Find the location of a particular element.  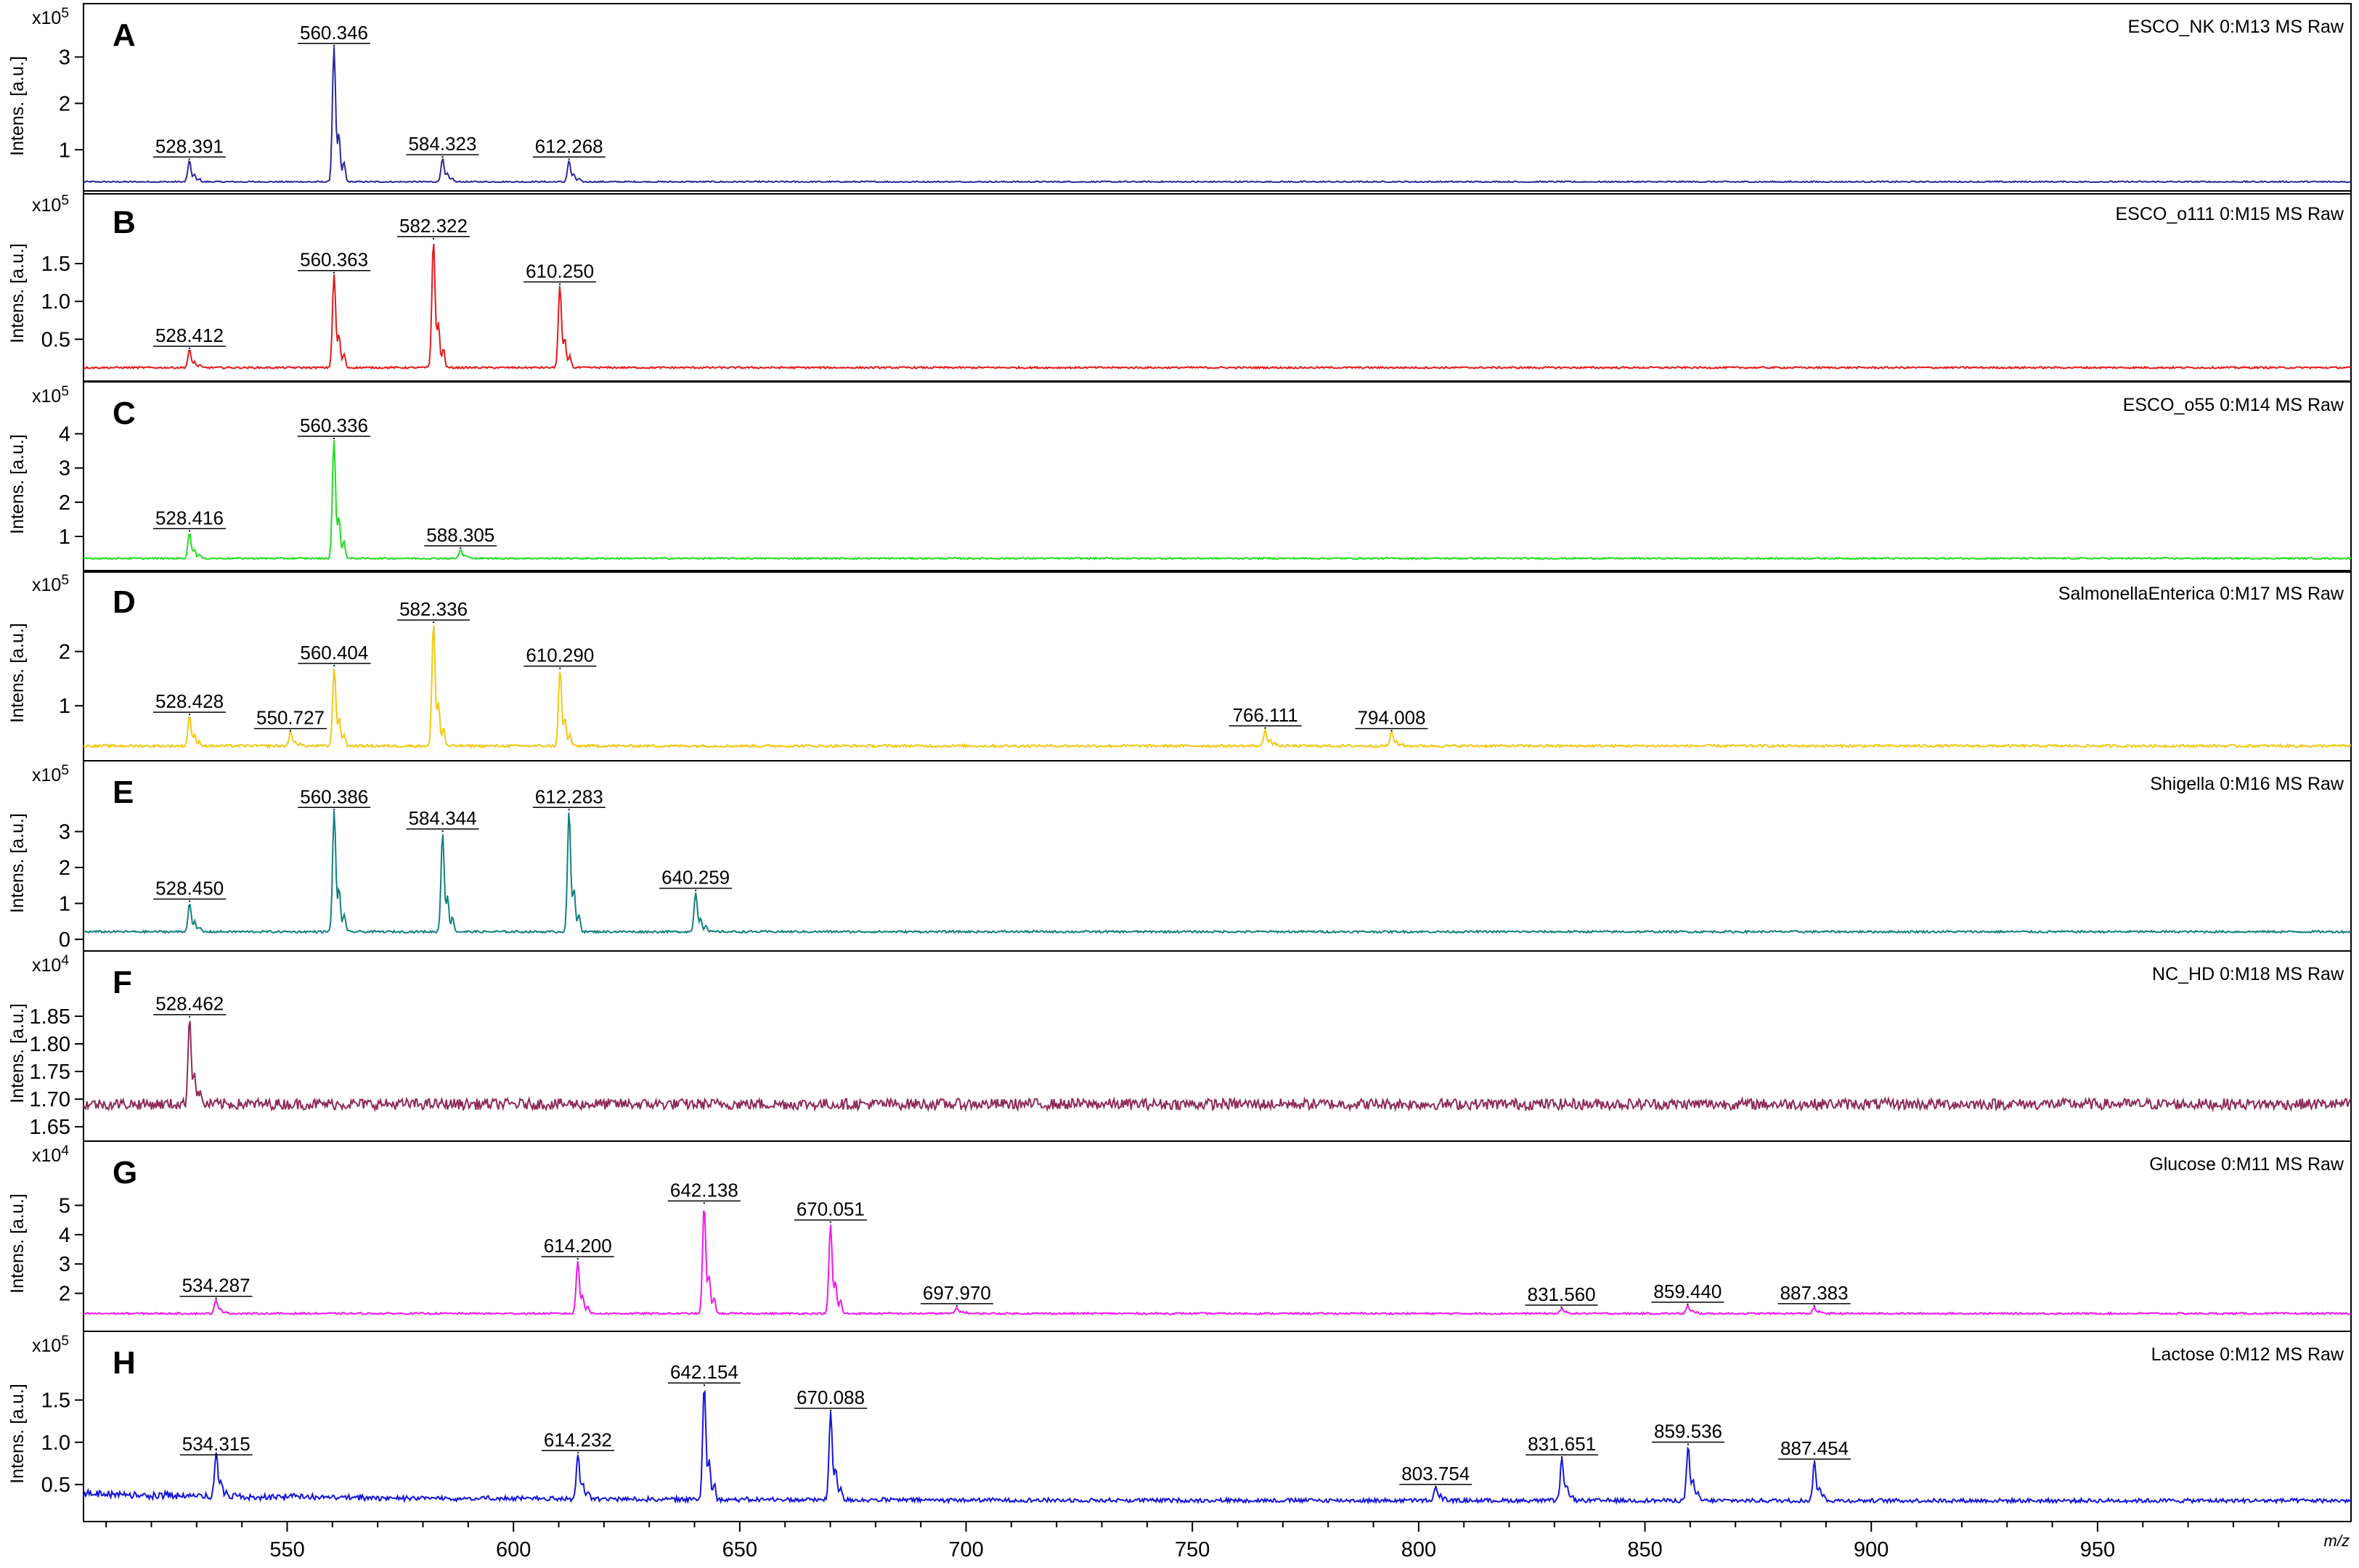

peak-label: 697.970 is located at coordinates (957, 1293).